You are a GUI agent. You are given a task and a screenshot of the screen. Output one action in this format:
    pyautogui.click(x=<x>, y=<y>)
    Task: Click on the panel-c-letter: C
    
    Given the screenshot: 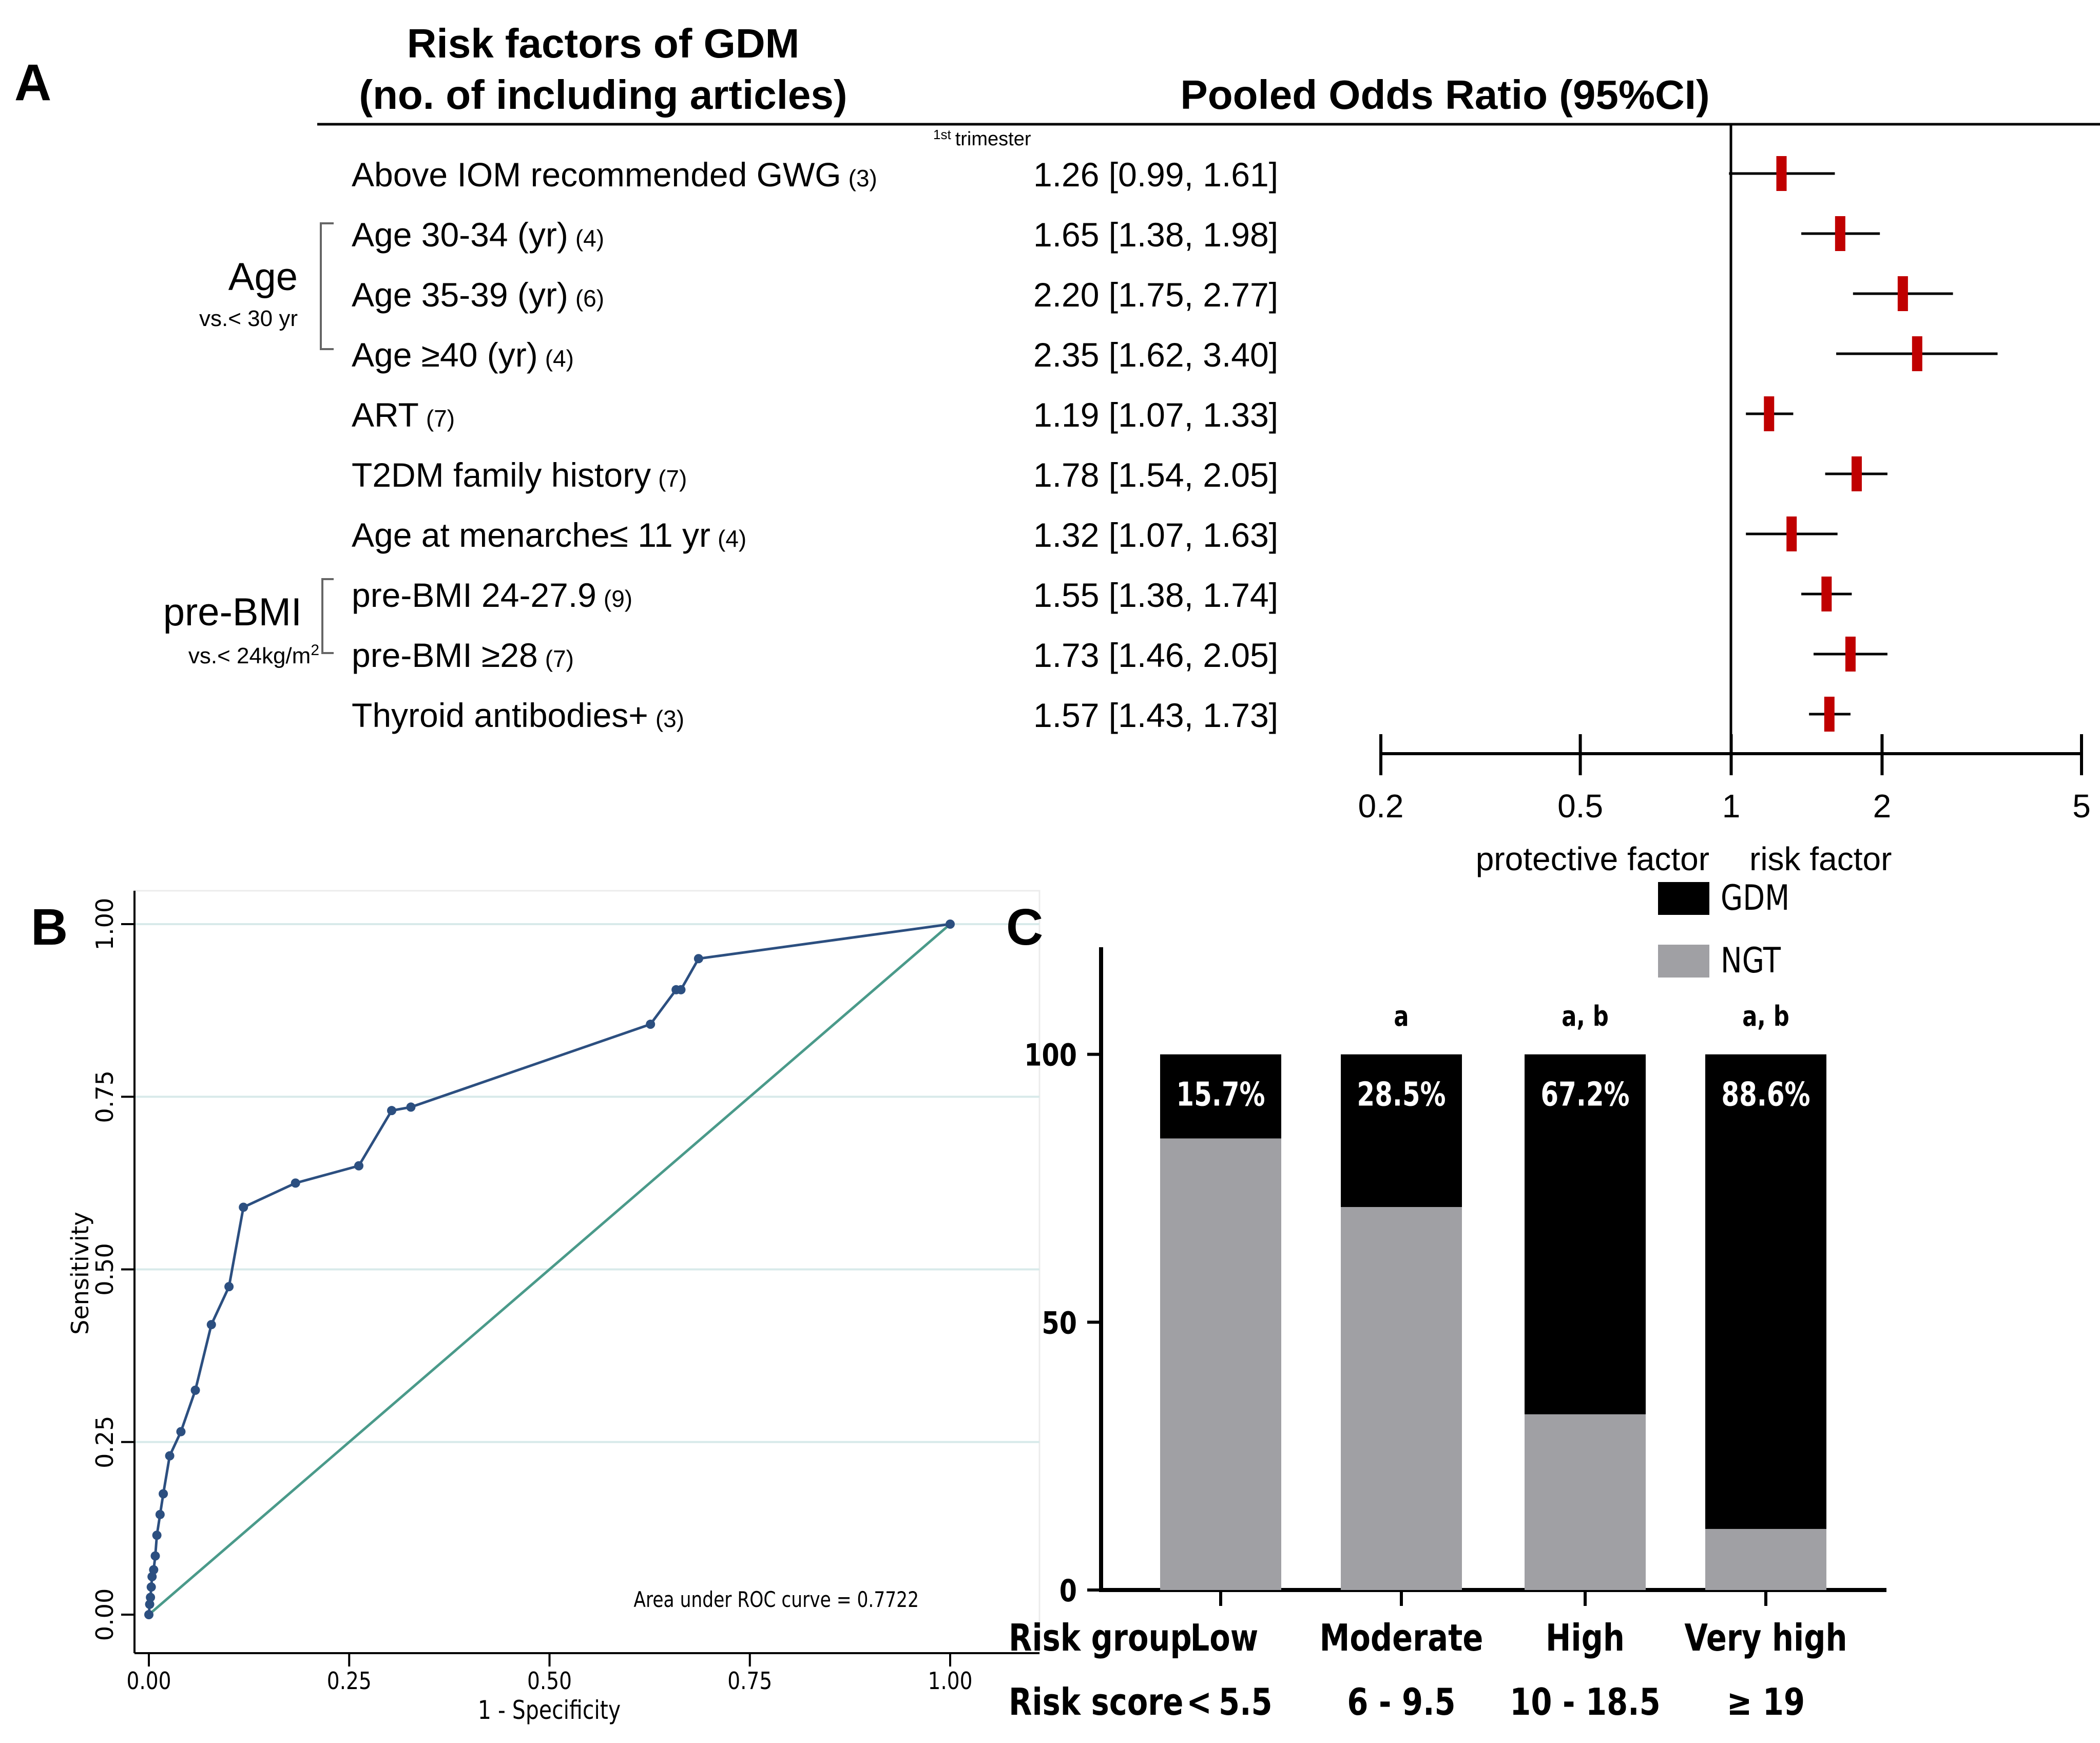 What is the action you would take?
    pyautogui.click(x=1024, y=927)
    